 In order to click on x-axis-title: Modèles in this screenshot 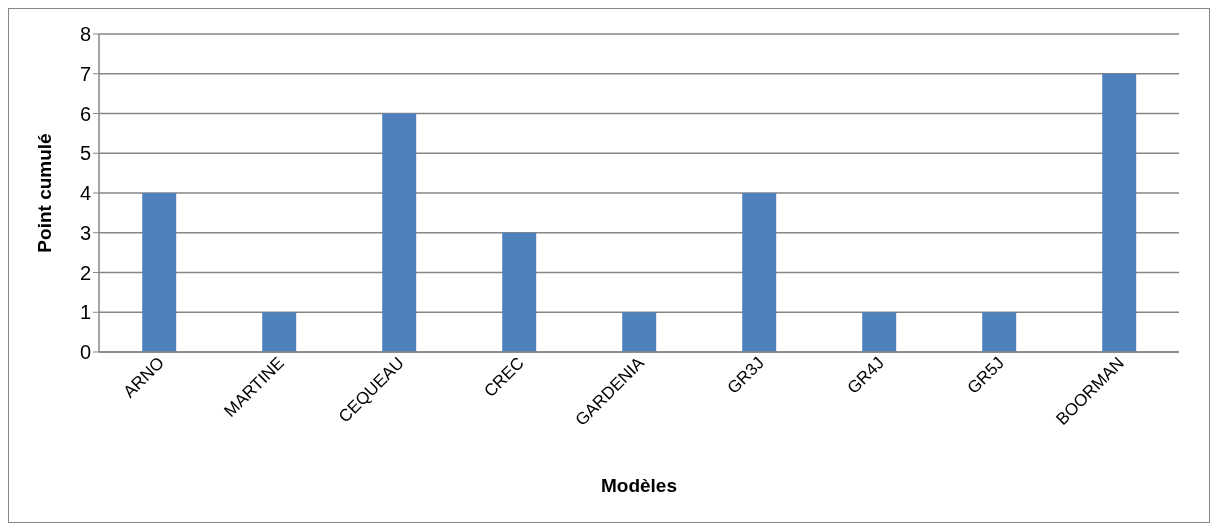, I will do `click(639, 485)`.